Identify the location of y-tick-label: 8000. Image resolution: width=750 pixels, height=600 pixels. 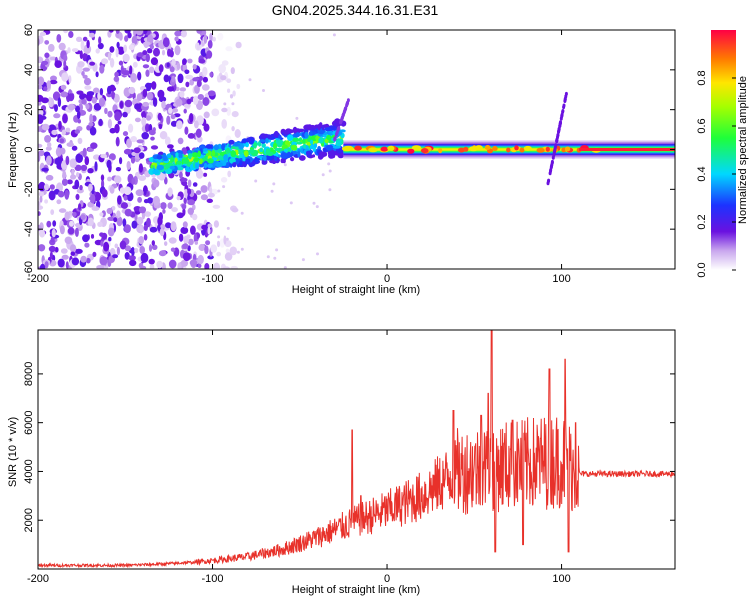
(29, 374).